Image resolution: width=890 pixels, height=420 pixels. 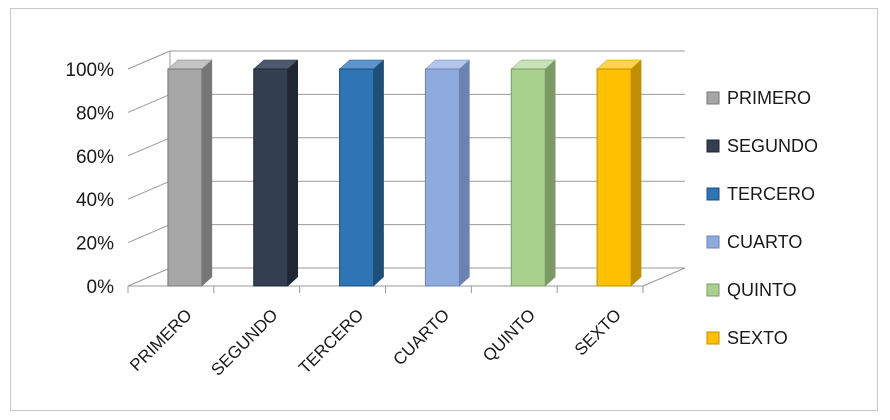 I want to click on legend-label: PRIMERO, so click(x=769, y=98).